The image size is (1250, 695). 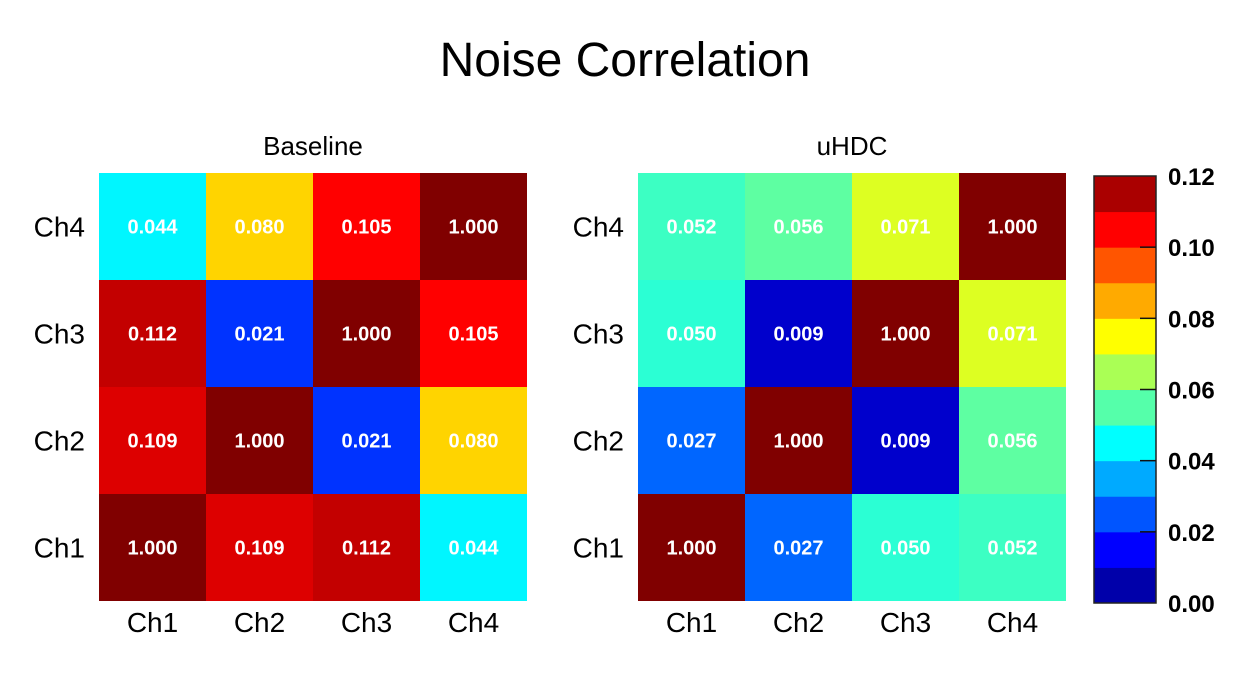 What do you see at coordinates (1191, 462) in the screenshot?
I see `colorbar-tick-label: 0.04` at bounding box center [1191, 462].